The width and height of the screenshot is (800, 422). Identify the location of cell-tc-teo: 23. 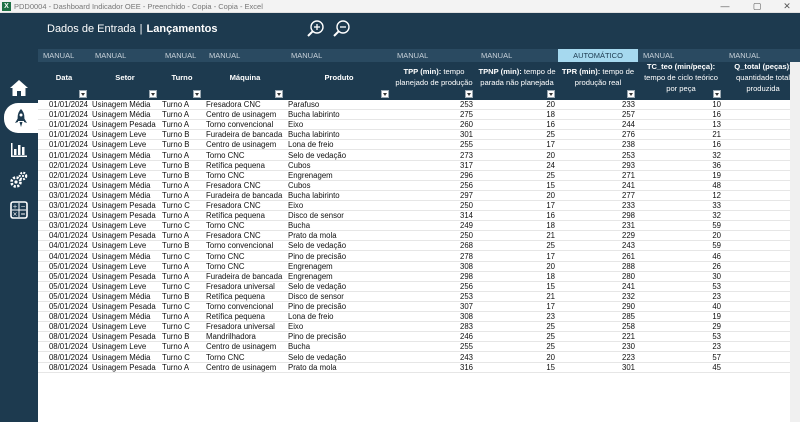
(716, 347).